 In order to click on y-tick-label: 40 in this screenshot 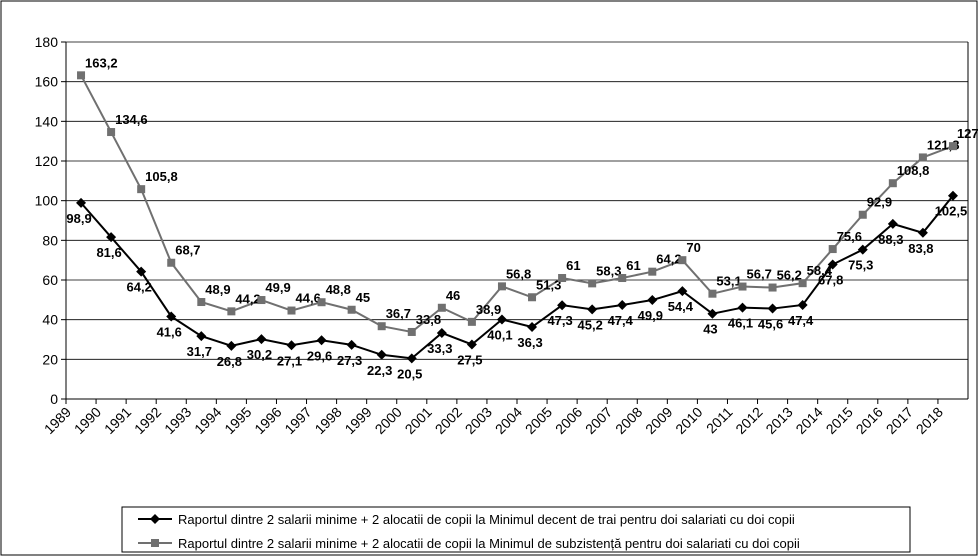, I will do `click(50, 320)`.